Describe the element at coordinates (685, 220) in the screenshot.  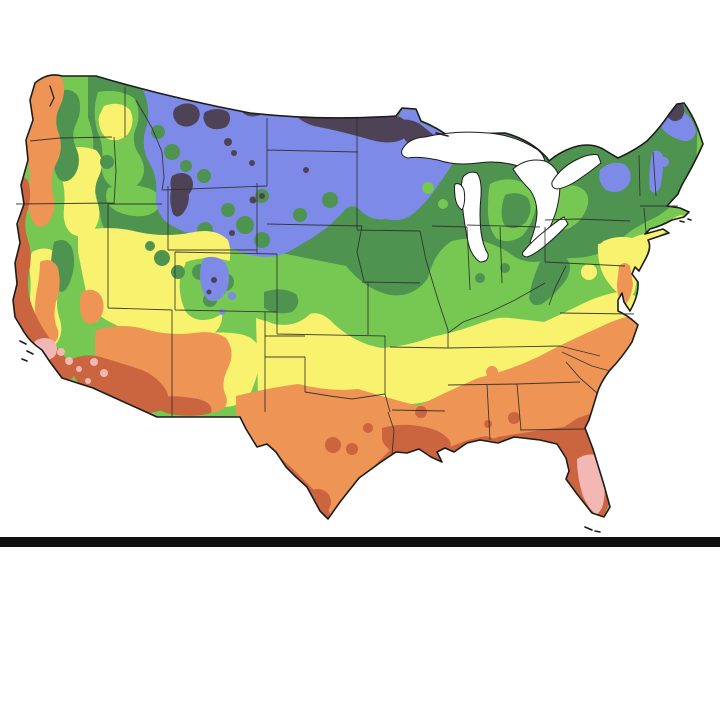
I see `nantucket-islands` at that location.